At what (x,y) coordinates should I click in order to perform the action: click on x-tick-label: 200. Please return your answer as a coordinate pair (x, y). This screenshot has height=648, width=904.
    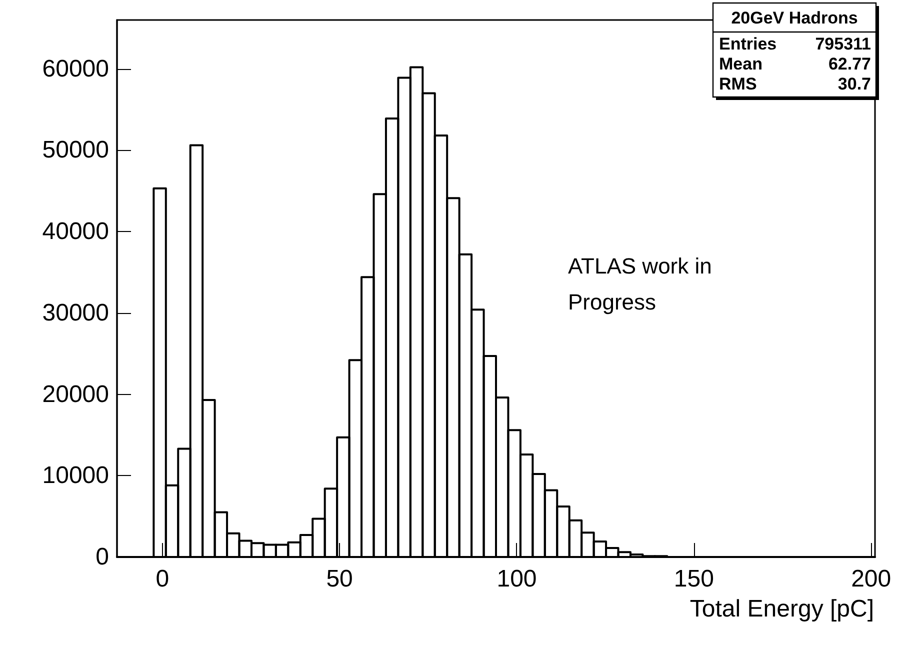
    Looking at the image, I should click on (871, 579).